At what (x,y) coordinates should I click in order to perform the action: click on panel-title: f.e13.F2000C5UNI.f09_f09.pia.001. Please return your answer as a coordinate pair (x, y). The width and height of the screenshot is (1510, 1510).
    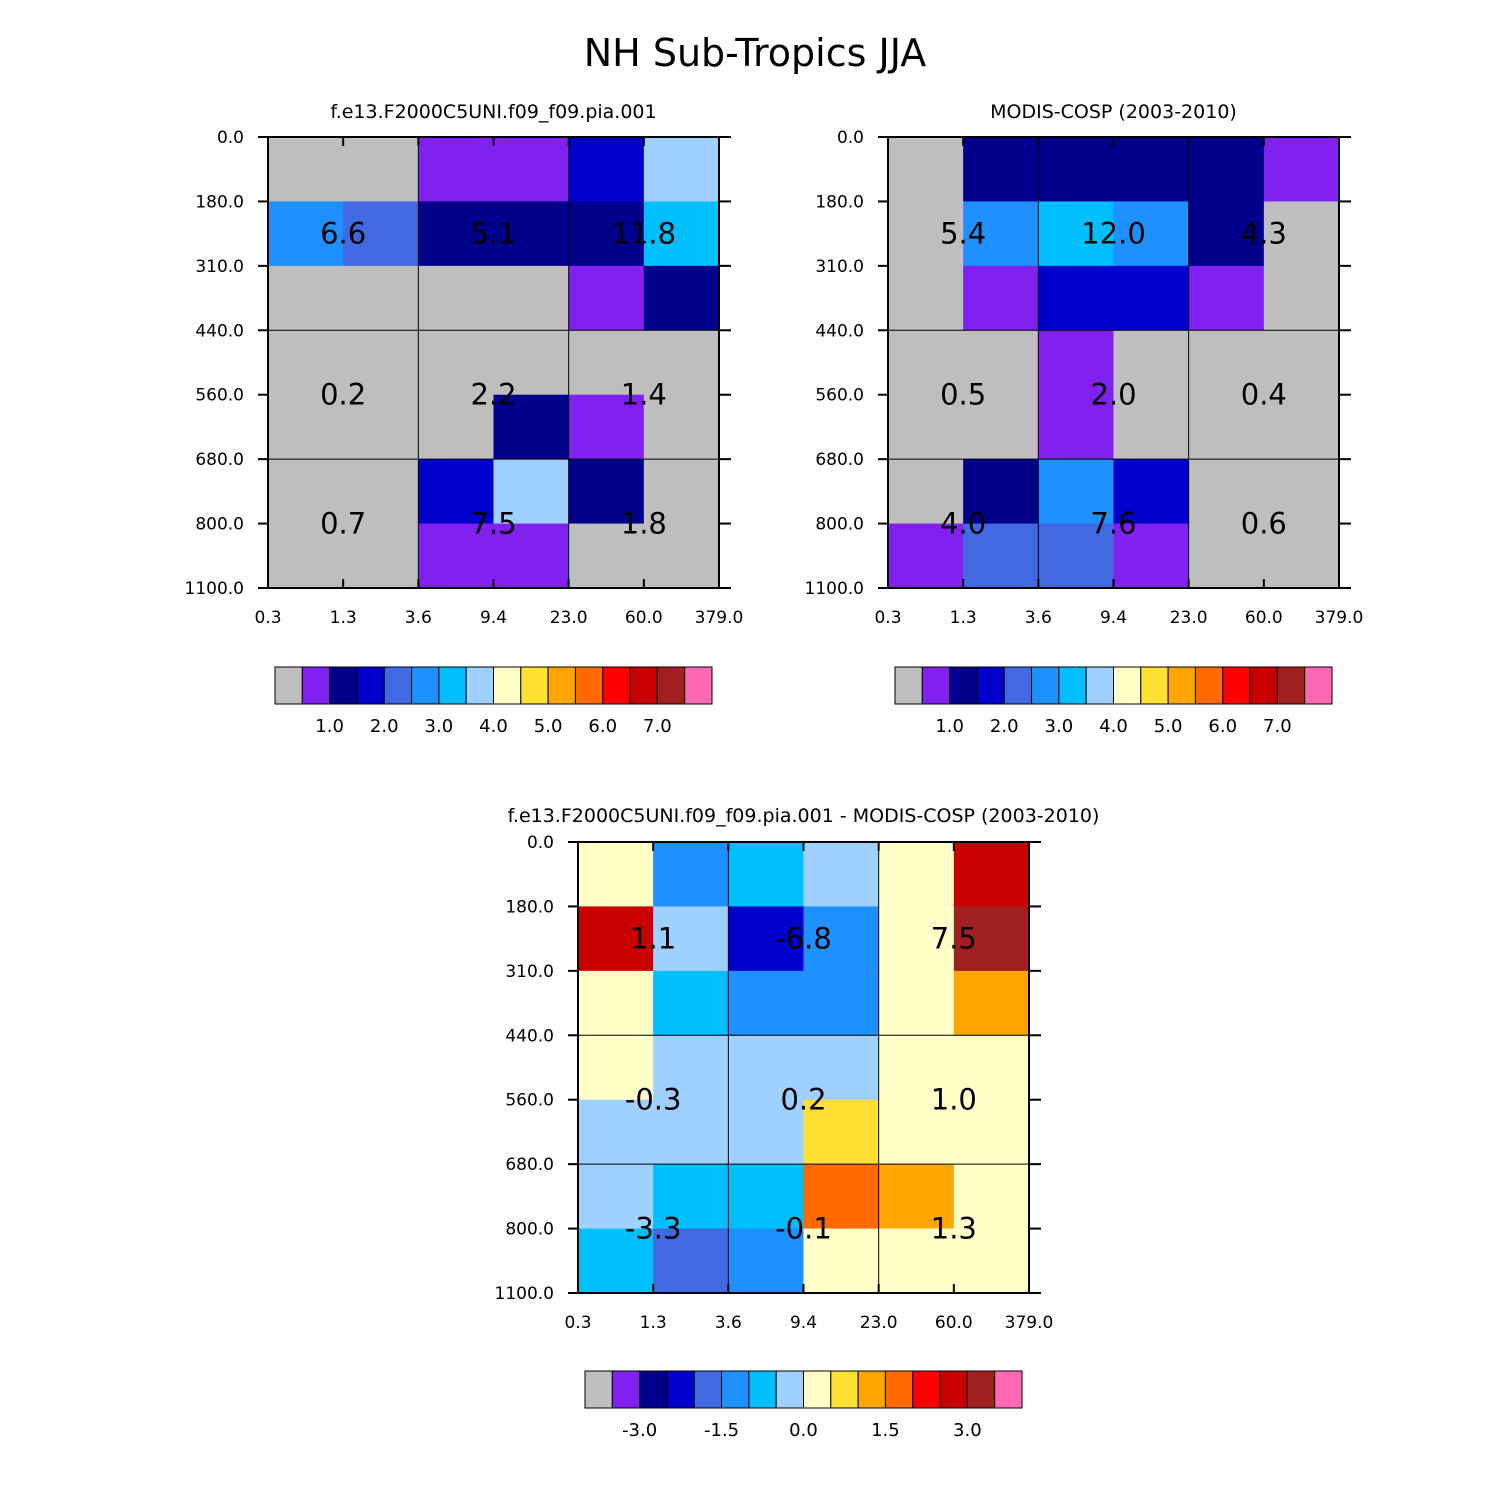
    Looking at the image, I should click on (493, 112).